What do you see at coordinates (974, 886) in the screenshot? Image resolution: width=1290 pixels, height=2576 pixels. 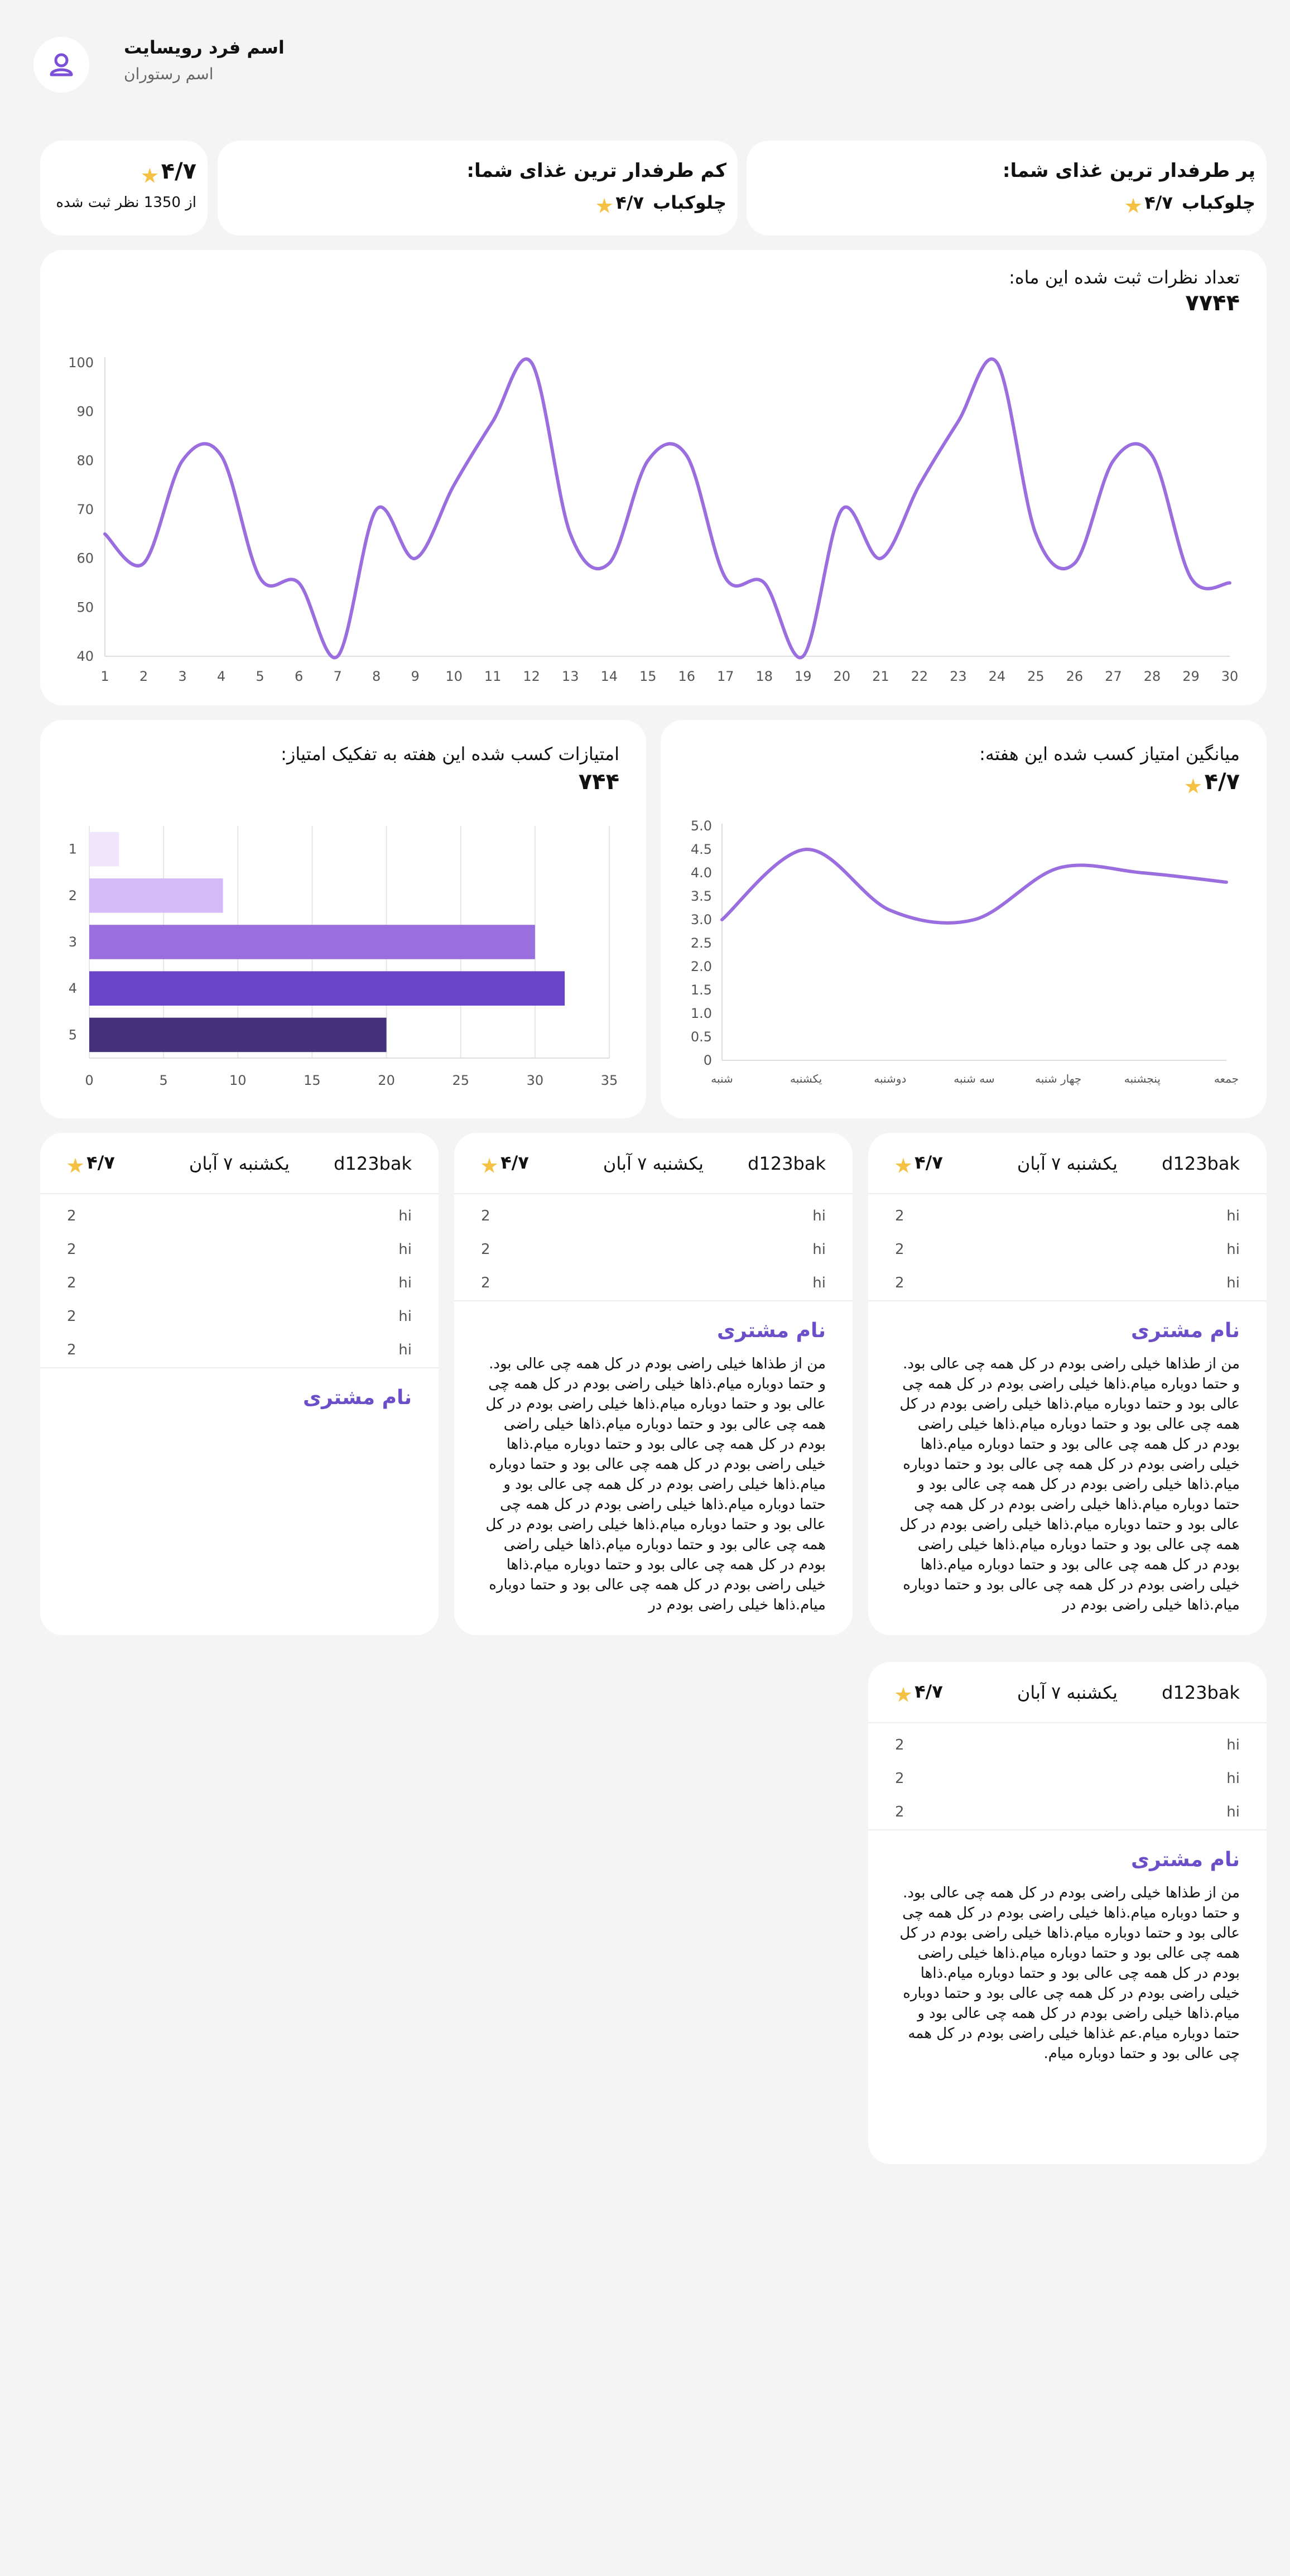 I see `weekly-average-series-line` at bounding box center [974, 886].